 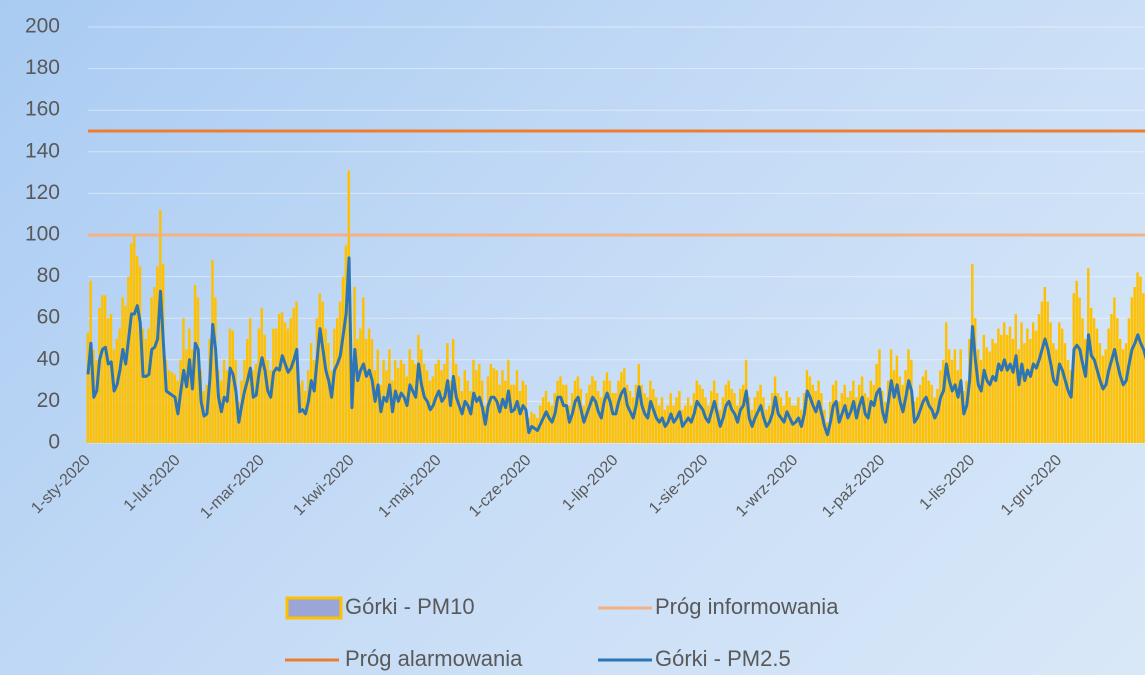 What do you see at coordinates (410, 606) in the screenshot?
I see `legend-label: Górki - PM10` at bounding box center [410, 606].